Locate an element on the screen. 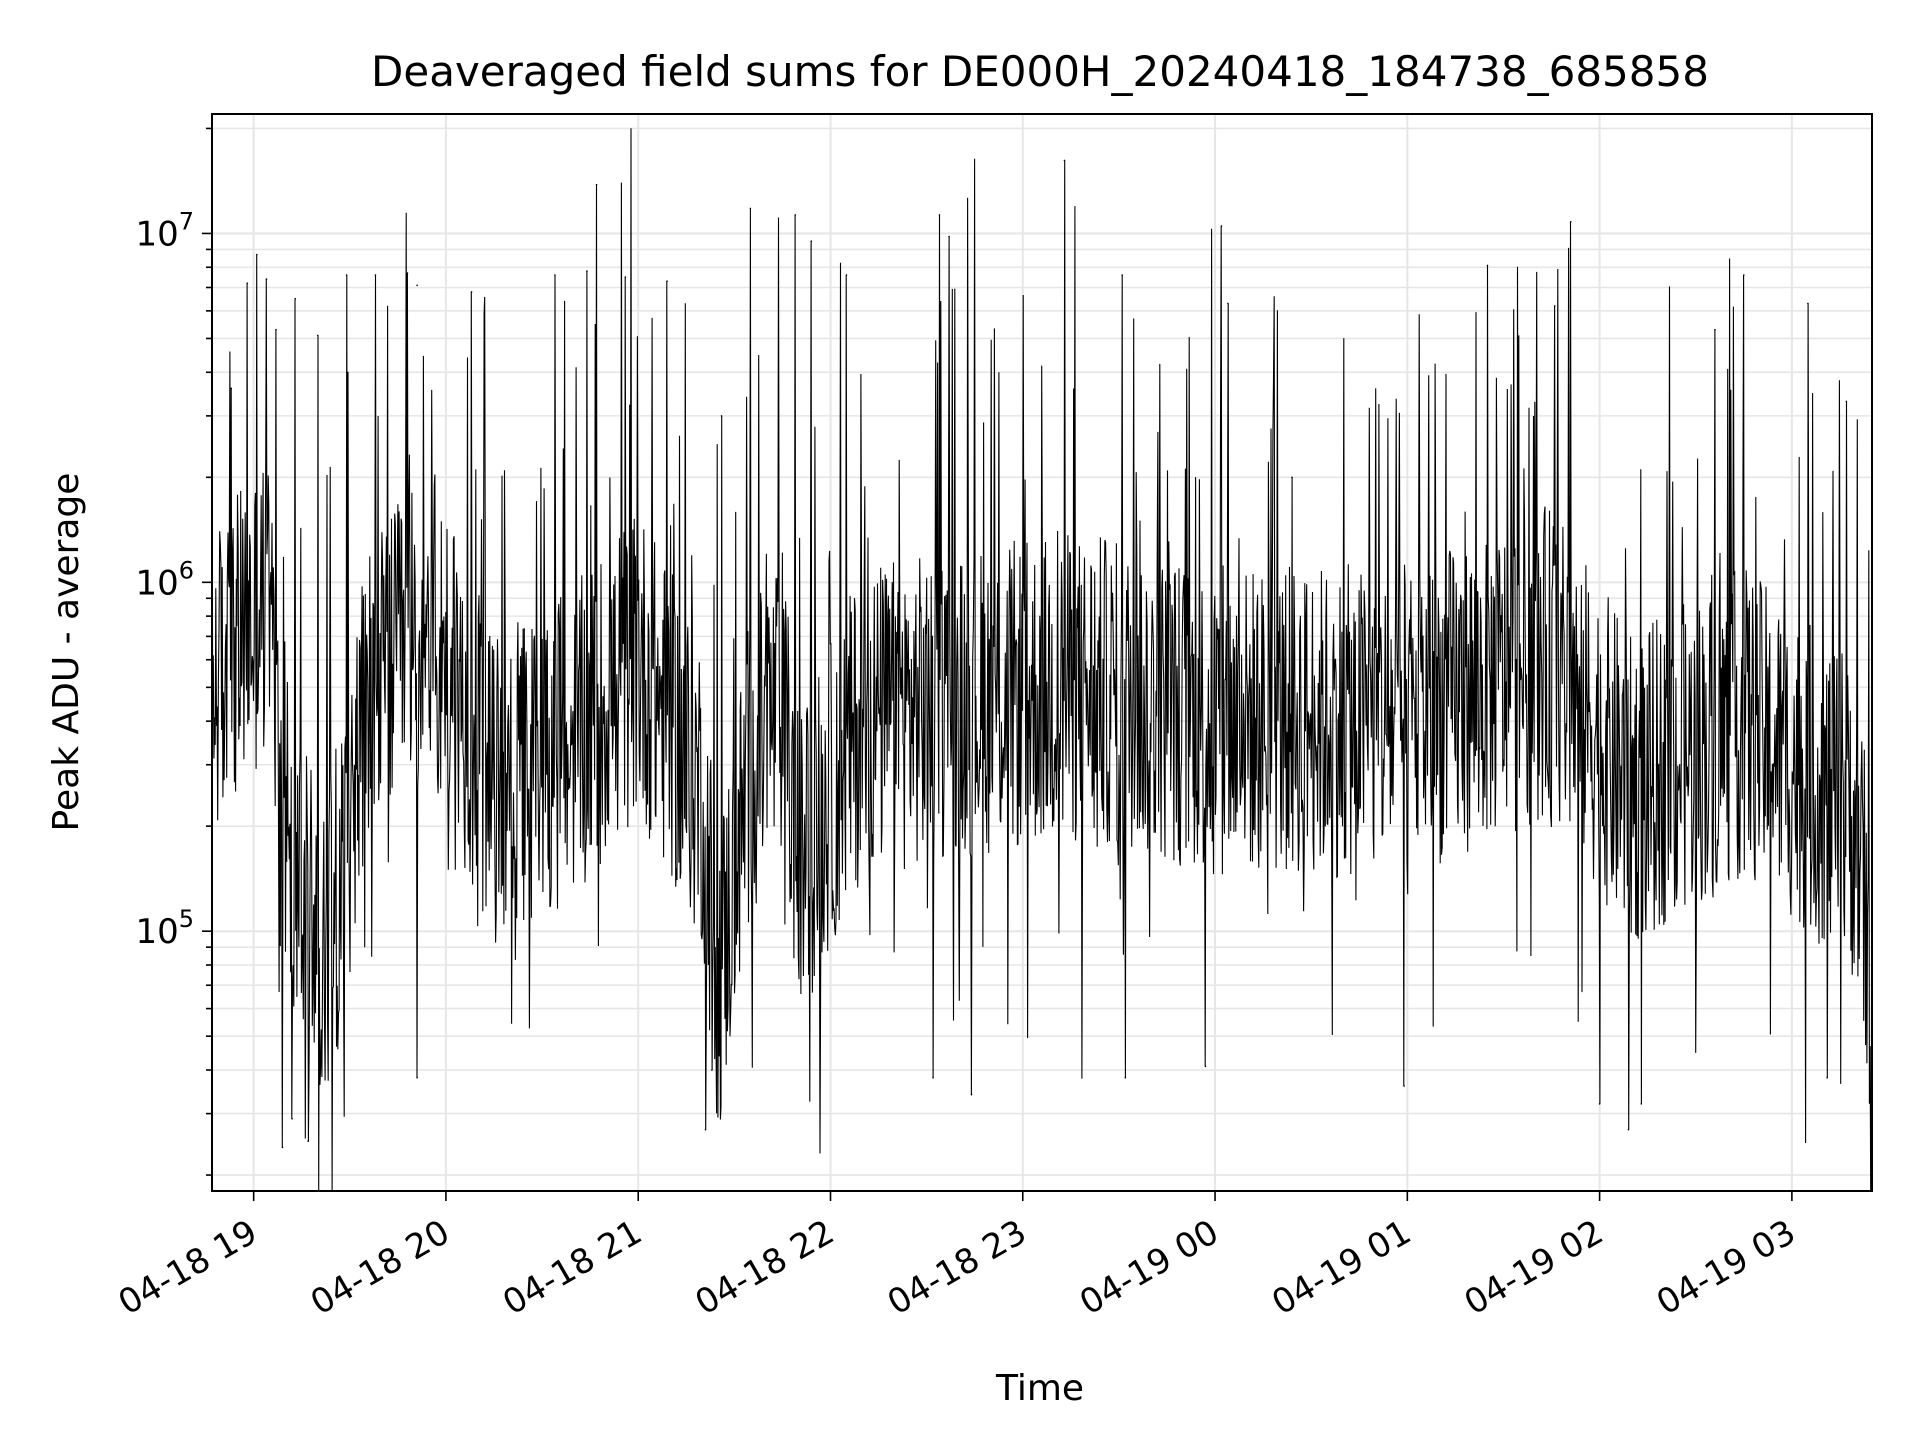 The height and width of the screenshot is (1440, 1920). y-tick-label: 10⁵ is located at coordinates (164, 928).